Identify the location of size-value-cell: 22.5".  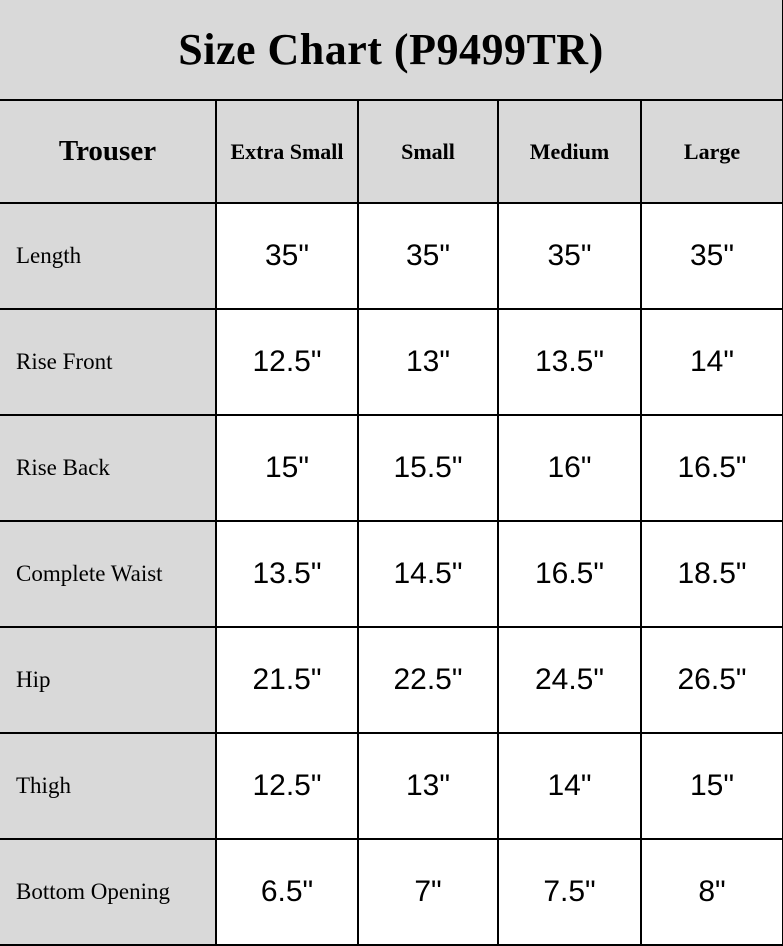
(428, 680).